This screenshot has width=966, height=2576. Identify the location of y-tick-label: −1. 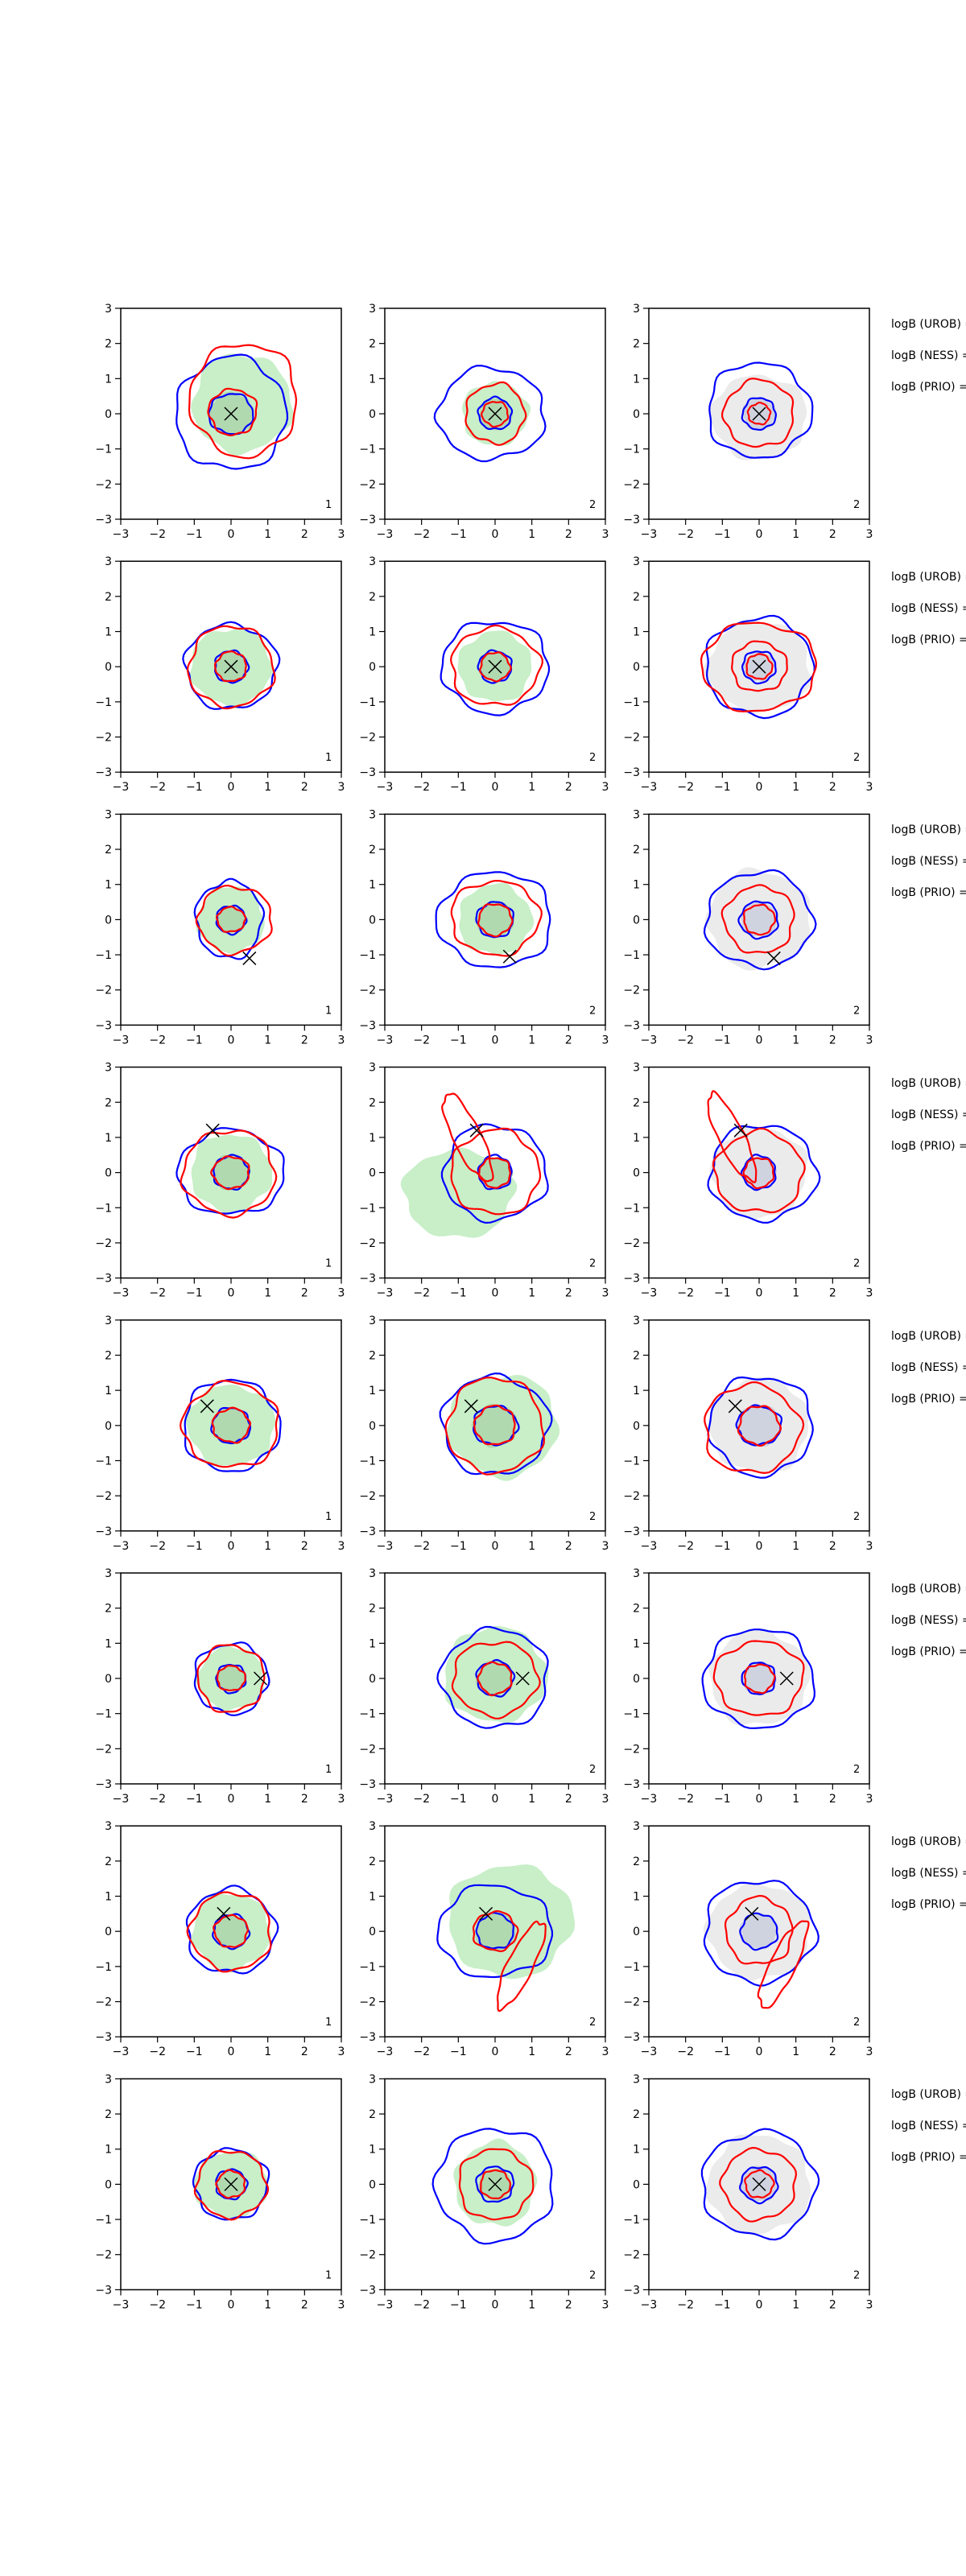
(103, 1461).